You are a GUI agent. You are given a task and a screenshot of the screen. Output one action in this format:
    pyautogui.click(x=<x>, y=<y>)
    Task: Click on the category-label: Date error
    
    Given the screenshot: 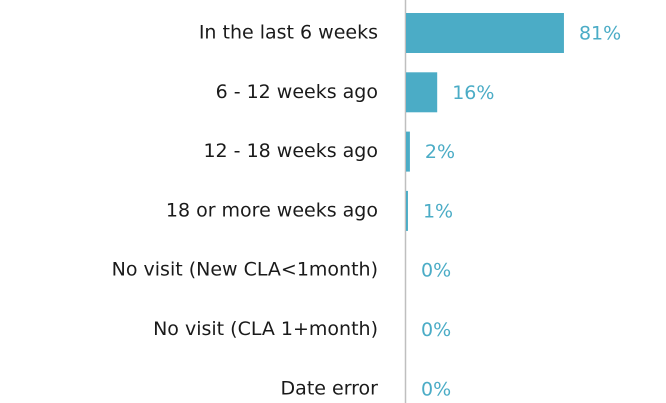 What is the action you would take?
    pyautogui.click(x=330, y=388)
    